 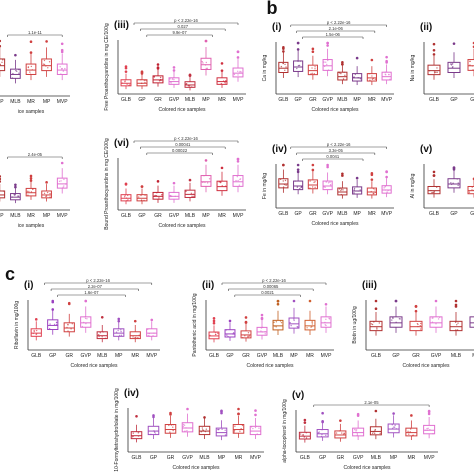 I want to click on x-axis-label: Colored rice samples, so click(x=182, y=226).